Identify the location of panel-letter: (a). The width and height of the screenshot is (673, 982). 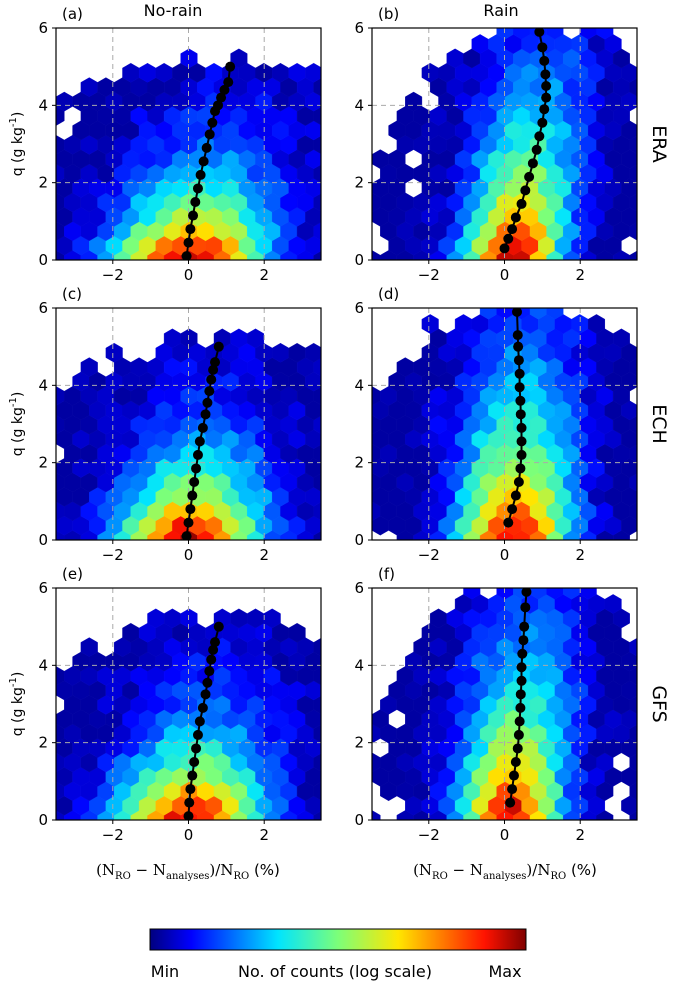
(72, 14).